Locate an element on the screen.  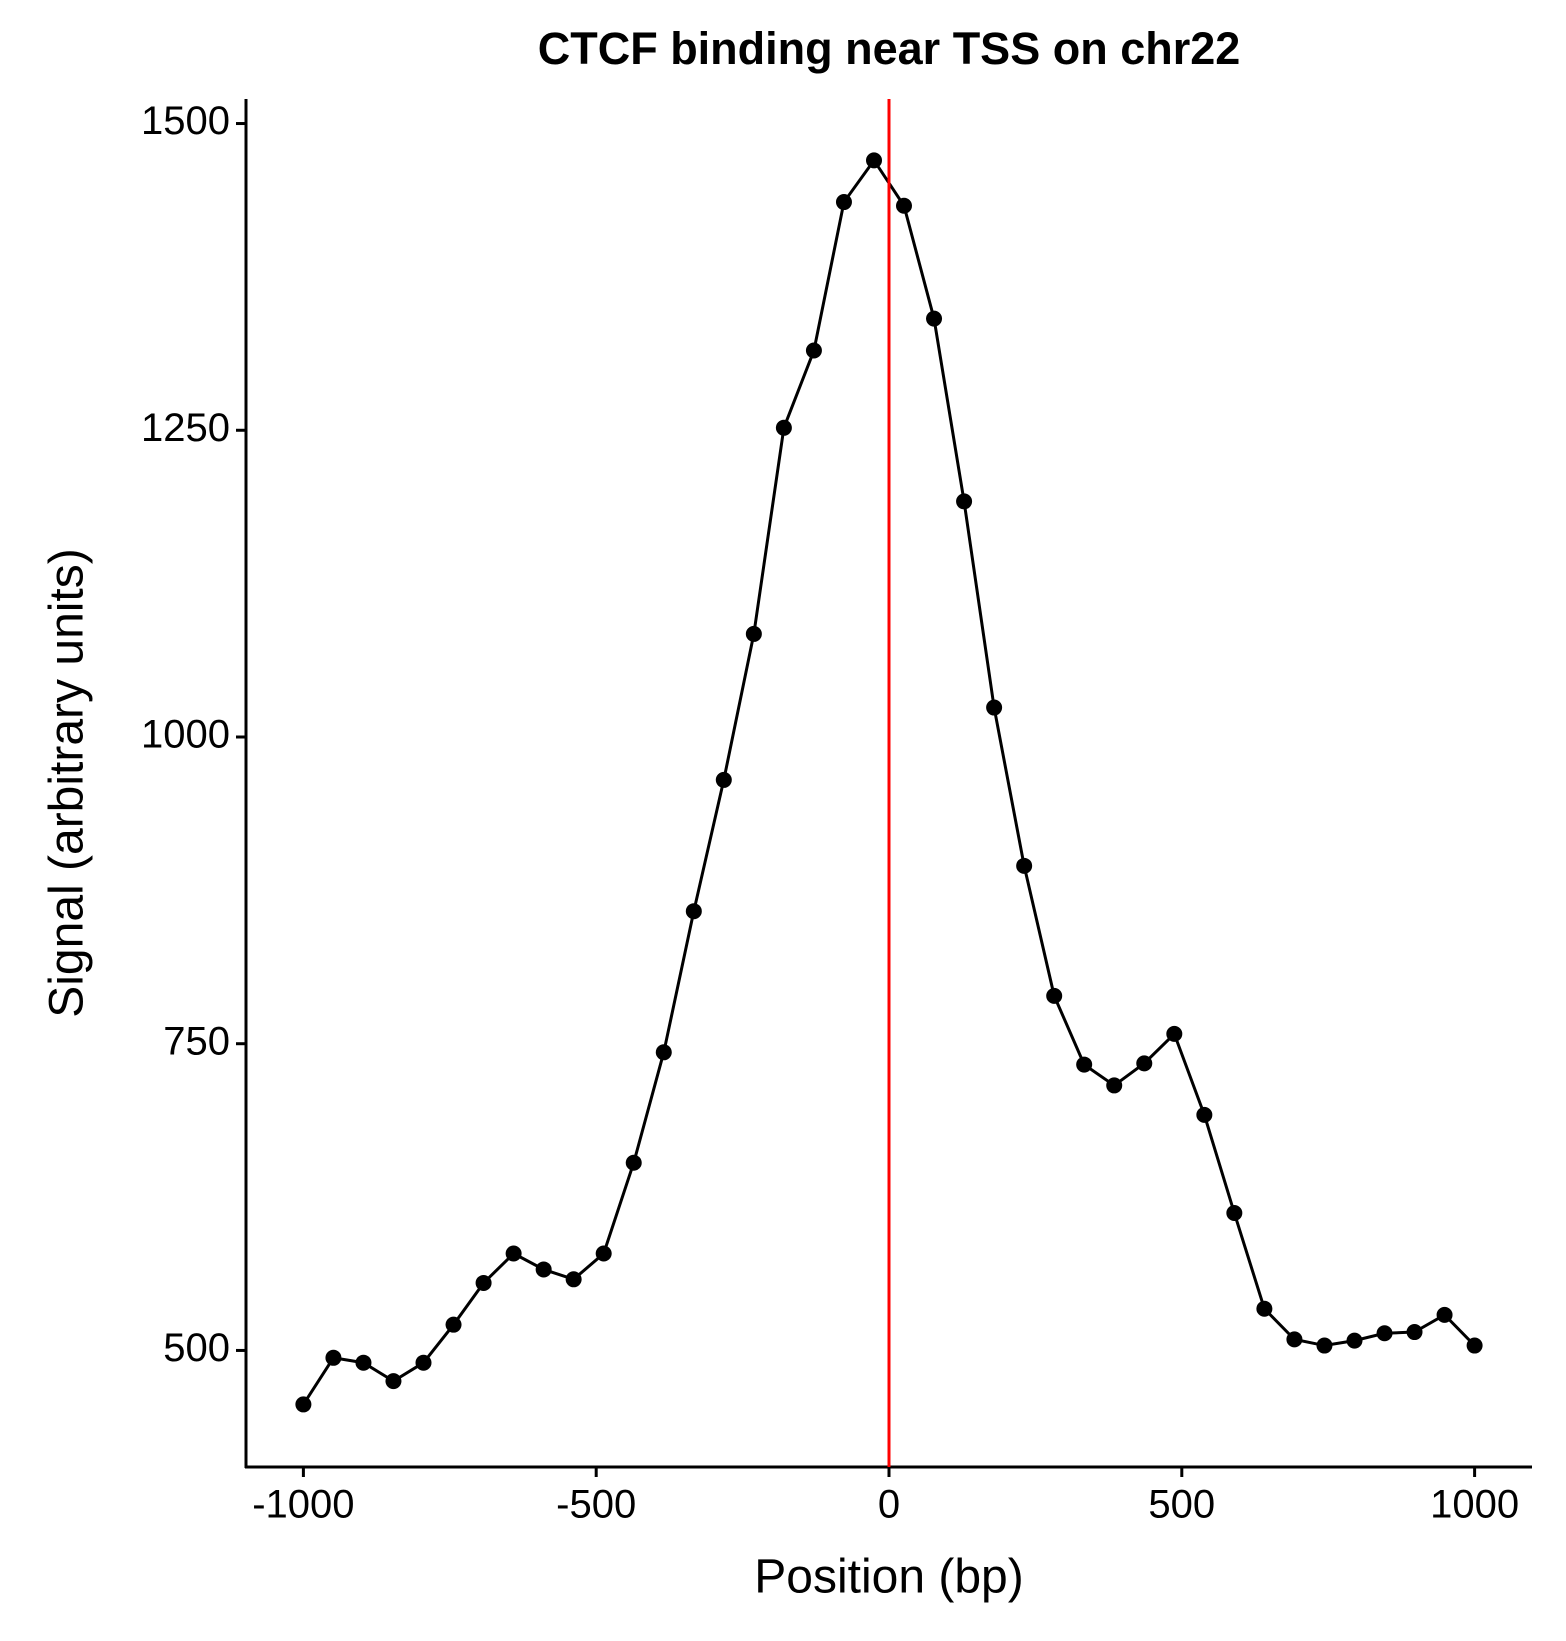
chart-title: CTCF binding near TSS on chr22 is located at coordinates (889, 48).